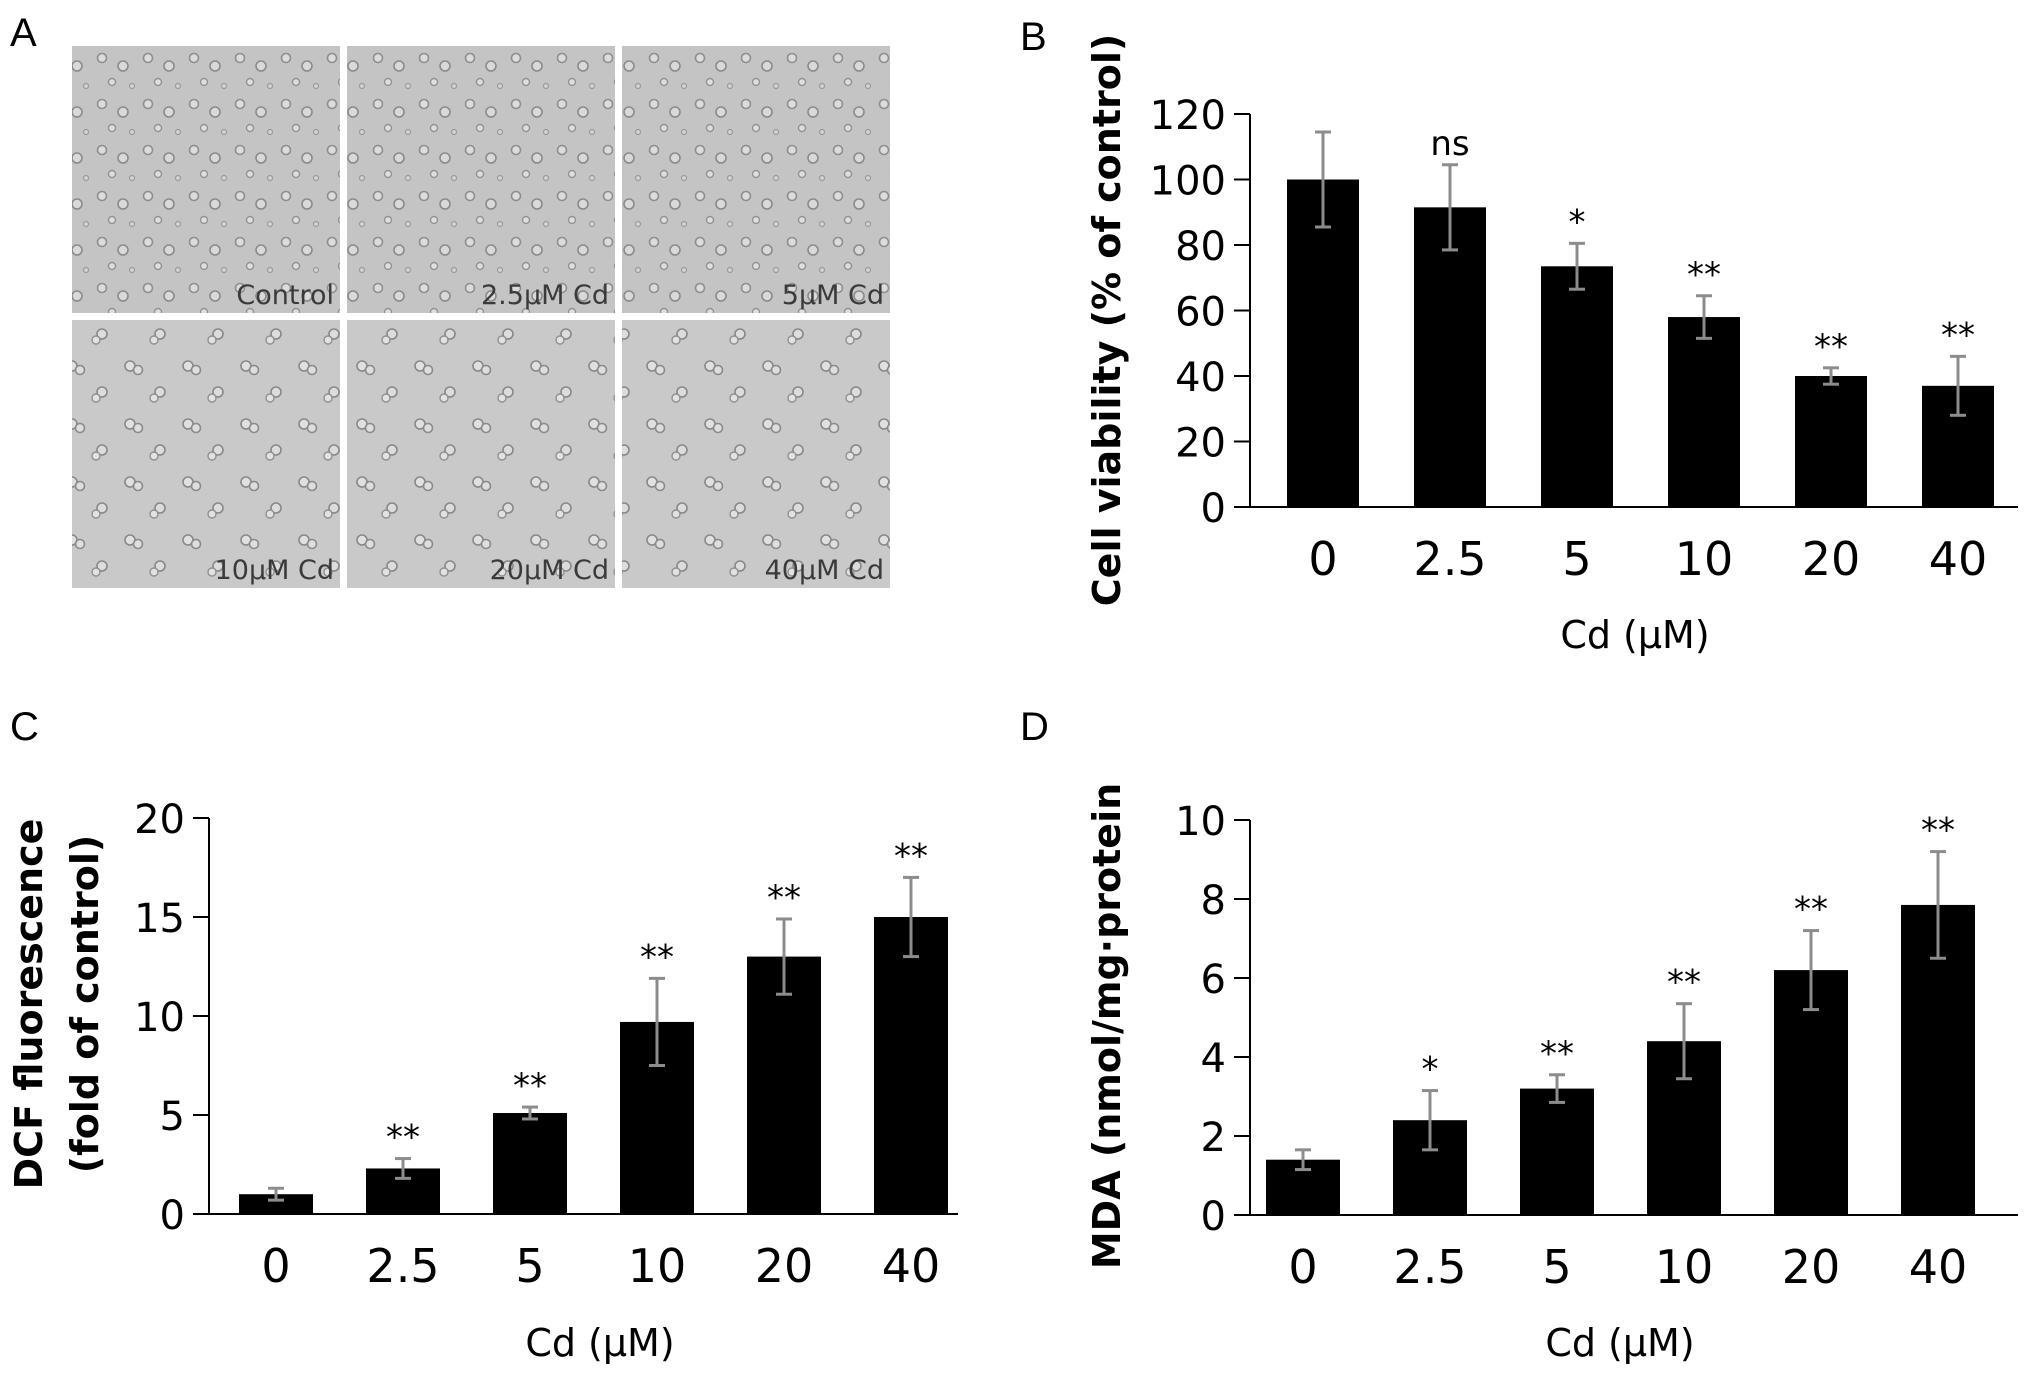  Describe the element at coordinates (1200, 247) in the screenshot. I see `y-tick-label: 80` at that location.